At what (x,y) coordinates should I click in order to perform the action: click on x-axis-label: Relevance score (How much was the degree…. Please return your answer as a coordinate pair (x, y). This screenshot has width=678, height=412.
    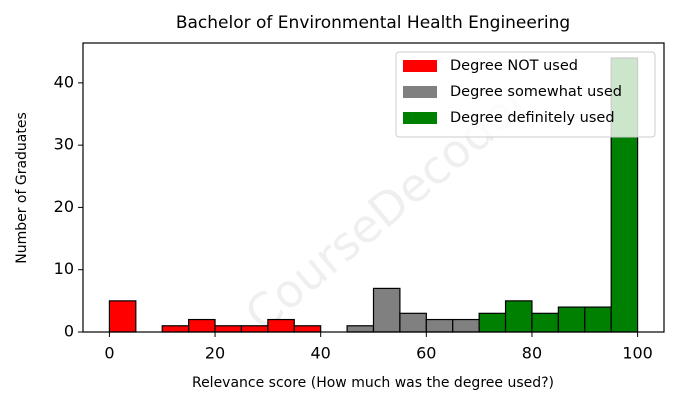
    Looking at the image, I should click on (373, 383).